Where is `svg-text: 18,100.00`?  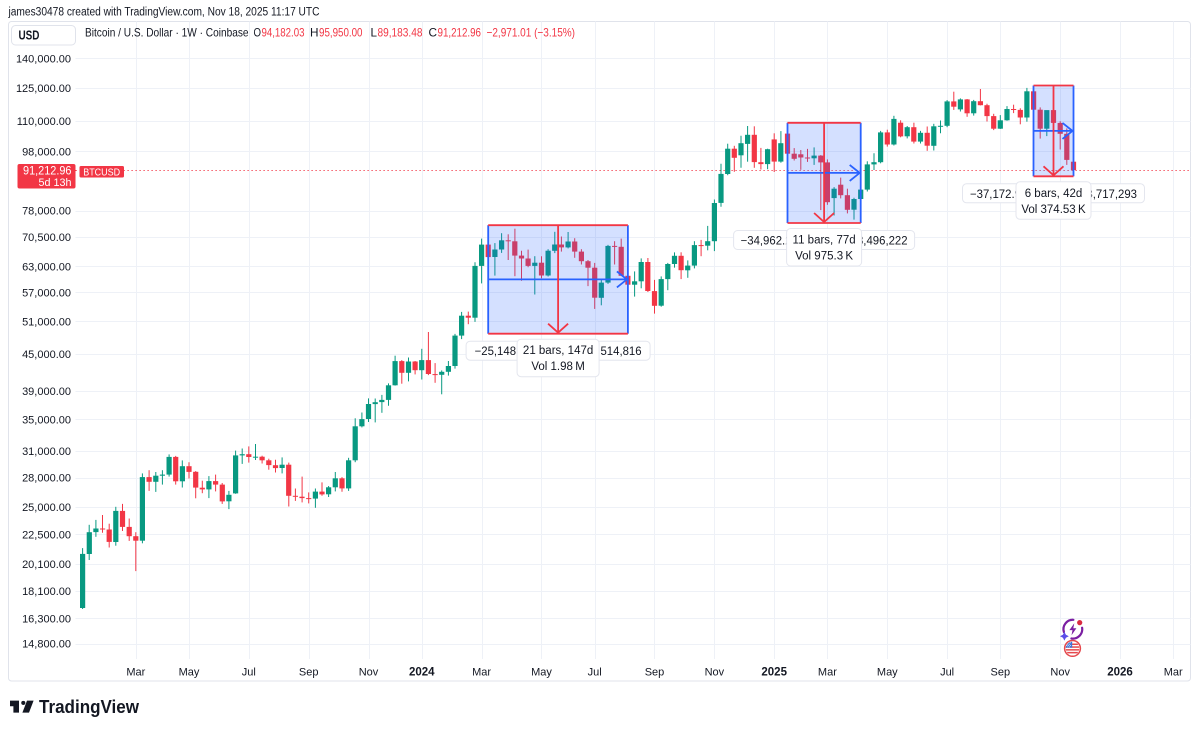 svg-text: 18,100.00 is located at coordinates (46, 592).